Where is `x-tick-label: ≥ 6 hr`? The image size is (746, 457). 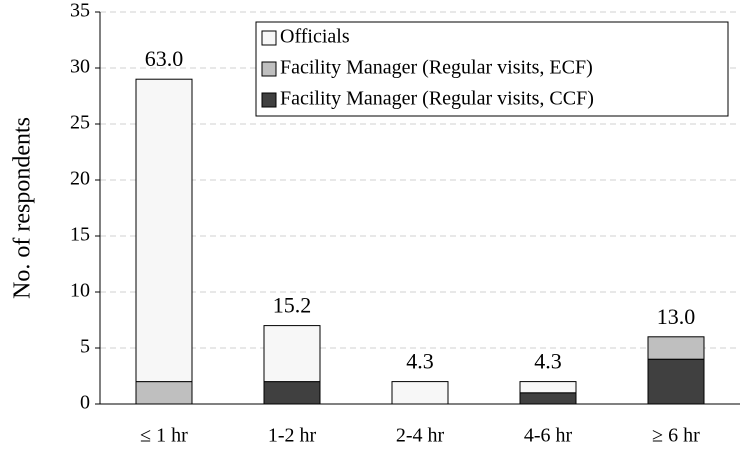
x-tick-label: ≥ 6 hr is located at coordinates (676, 436).